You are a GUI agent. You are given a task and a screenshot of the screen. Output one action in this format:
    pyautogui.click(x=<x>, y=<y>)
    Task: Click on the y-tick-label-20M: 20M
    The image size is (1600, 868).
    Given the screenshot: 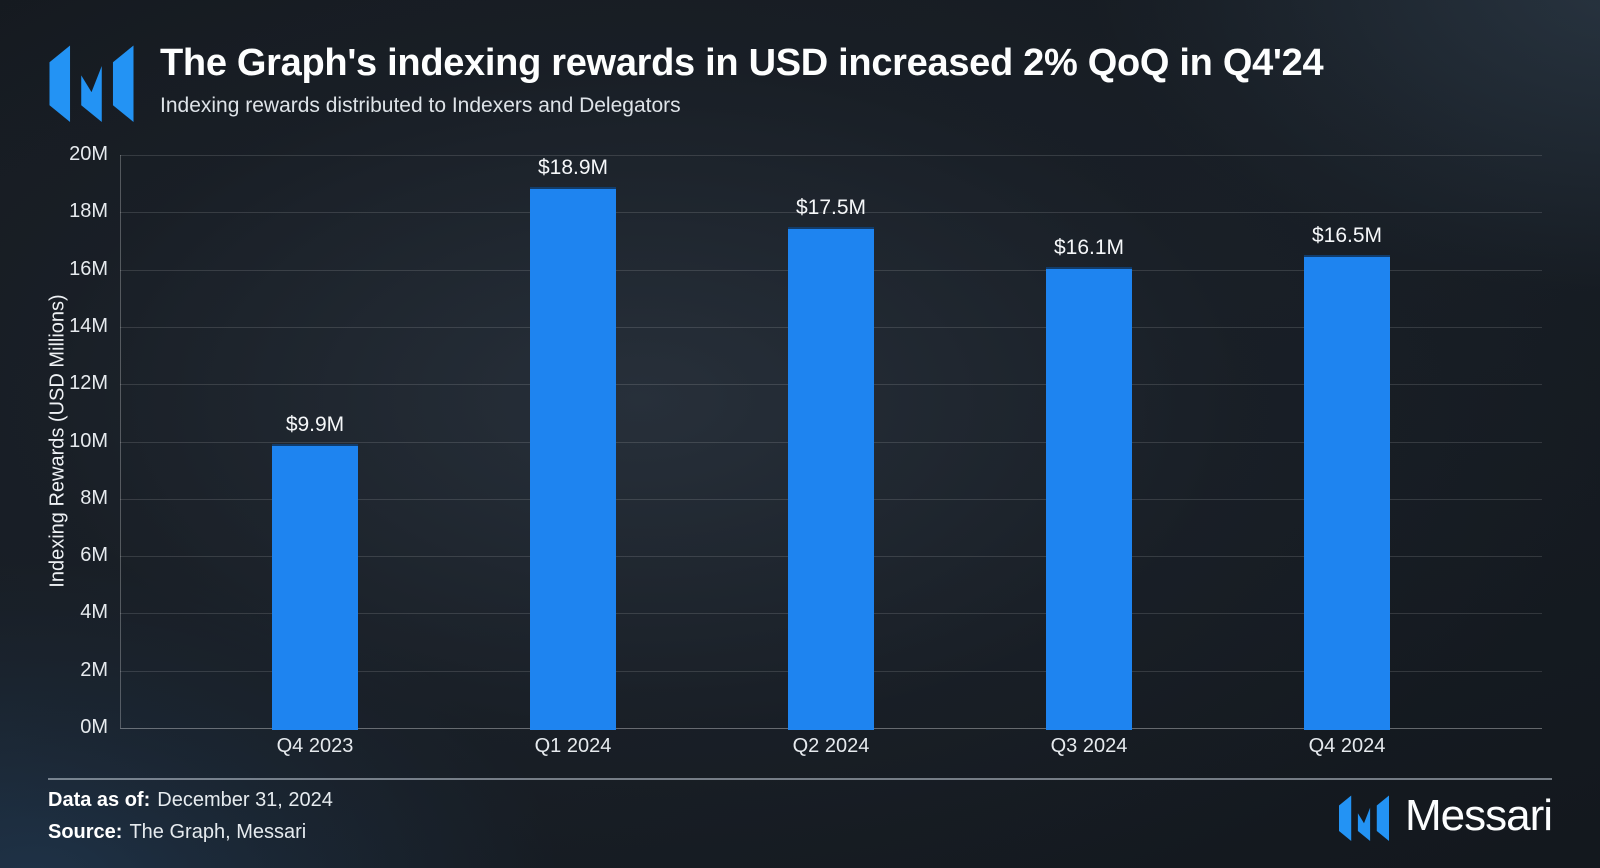 What is the action you would take?
    pyautogui.click(x=88, y=154)
    